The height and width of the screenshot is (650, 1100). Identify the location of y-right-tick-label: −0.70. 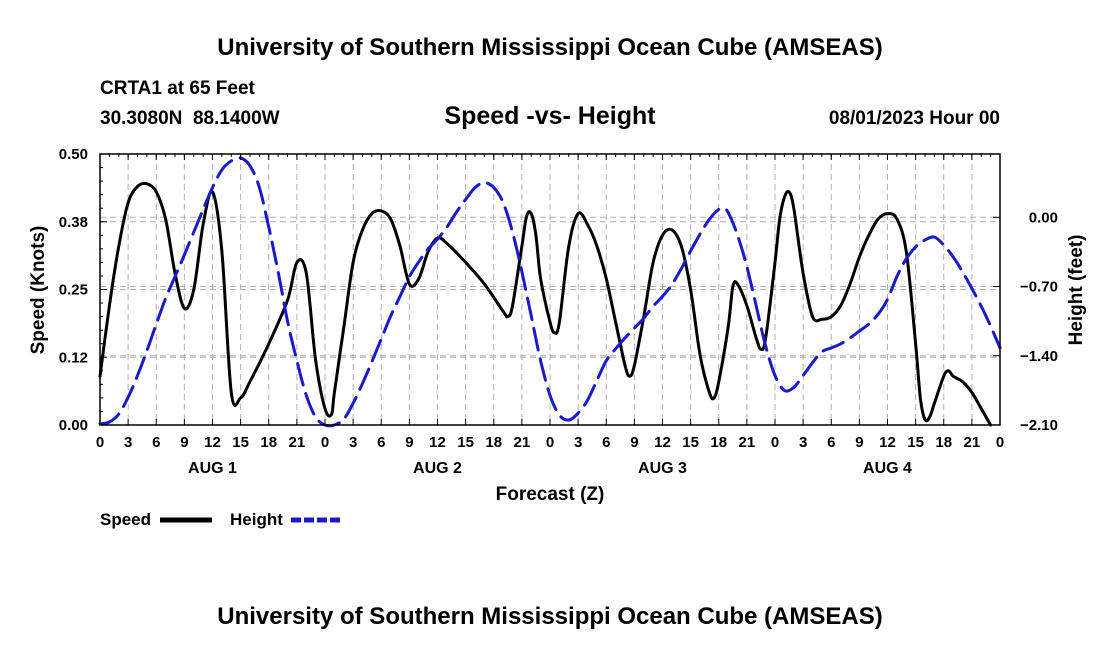
(1039, 287).